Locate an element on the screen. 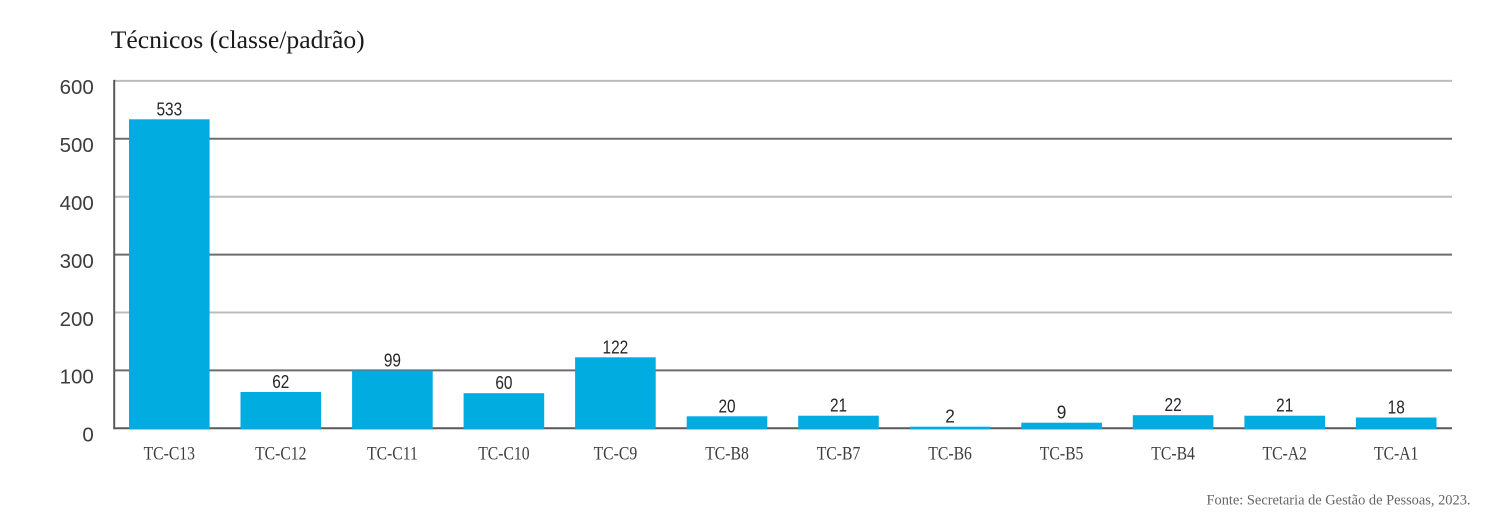  svg-text: TC-C9 is located at coordinates (616, 453).